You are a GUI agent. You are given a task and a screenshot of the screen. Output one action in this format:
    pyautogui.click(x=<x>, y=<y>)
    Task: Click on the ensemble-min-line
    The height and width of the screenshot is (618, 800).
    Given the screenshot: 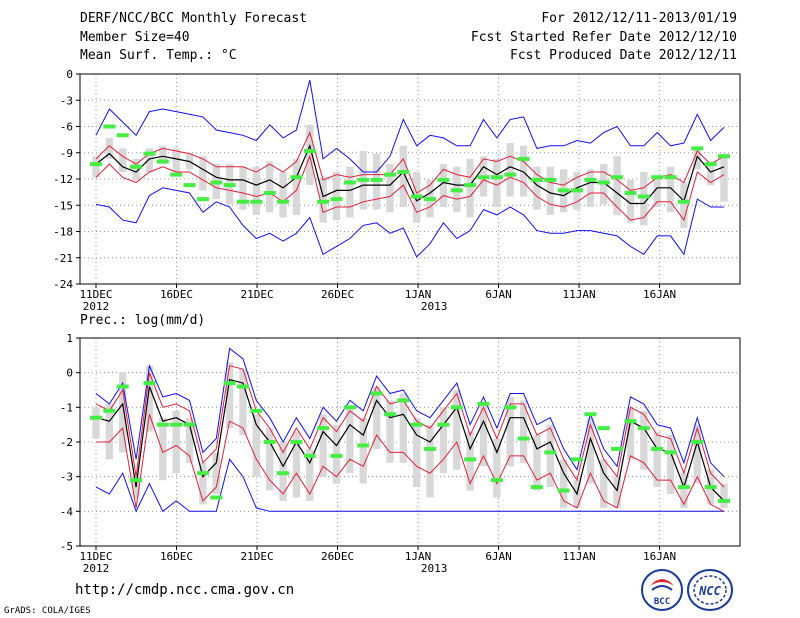 What is the action you would take?
    pyautogui.click(x=409, y=485)
    